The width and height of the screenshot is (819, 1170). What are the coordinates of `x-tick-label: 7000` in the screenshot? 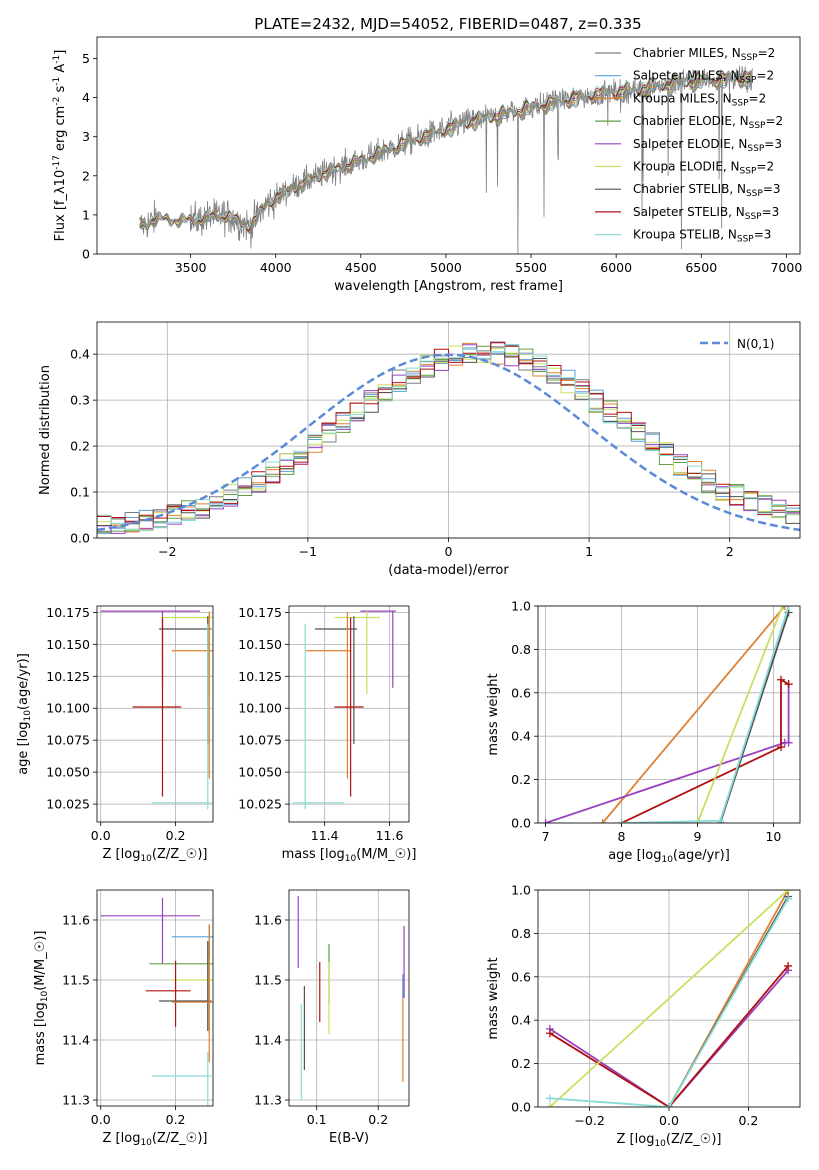 It's located at (786, 267).